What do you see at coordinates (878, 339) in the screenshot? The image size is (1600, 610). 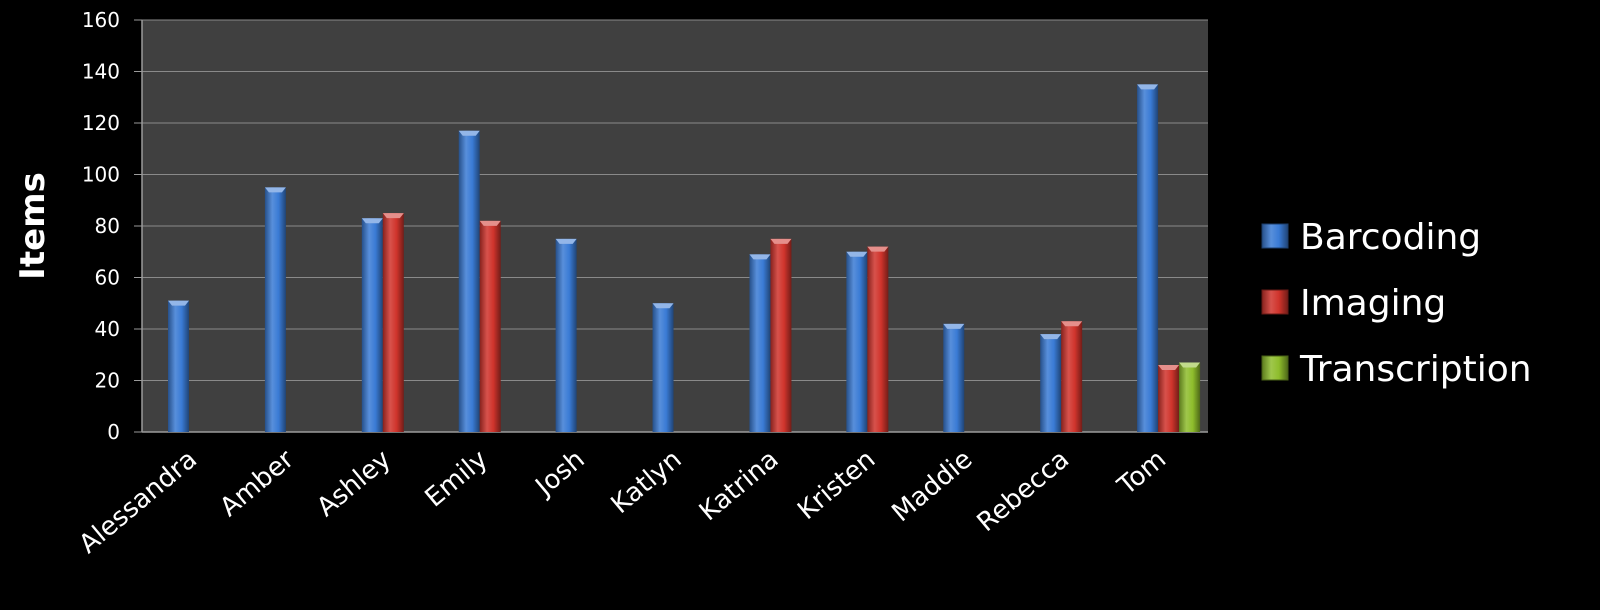 I see `bar-imaging-kristen` at bounding box center [878, 339].